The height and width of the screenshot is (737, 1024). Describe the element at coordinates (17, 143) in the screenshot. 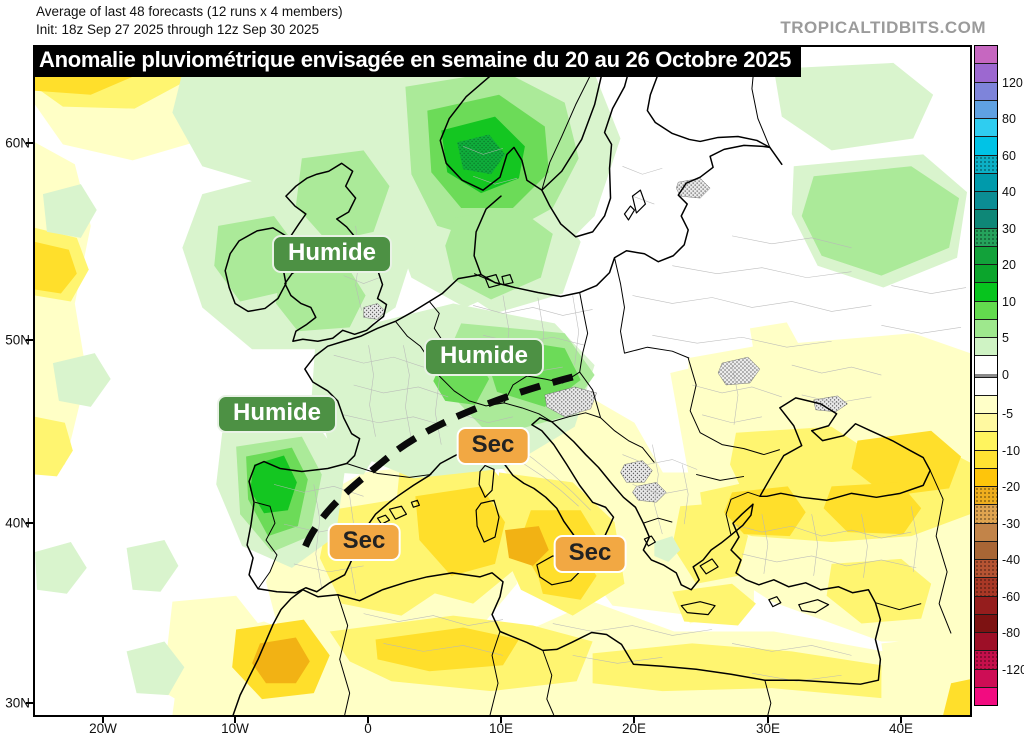

I see `lat-axis-label: 60N` at that location.